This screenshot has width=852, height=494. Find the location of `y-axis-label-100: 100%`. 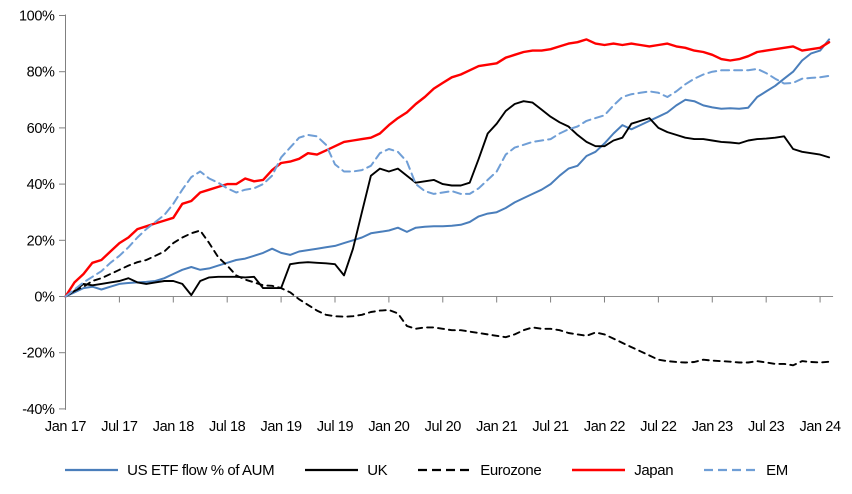

y-axis-label-100: 100% is located at coordinates (37, 17).